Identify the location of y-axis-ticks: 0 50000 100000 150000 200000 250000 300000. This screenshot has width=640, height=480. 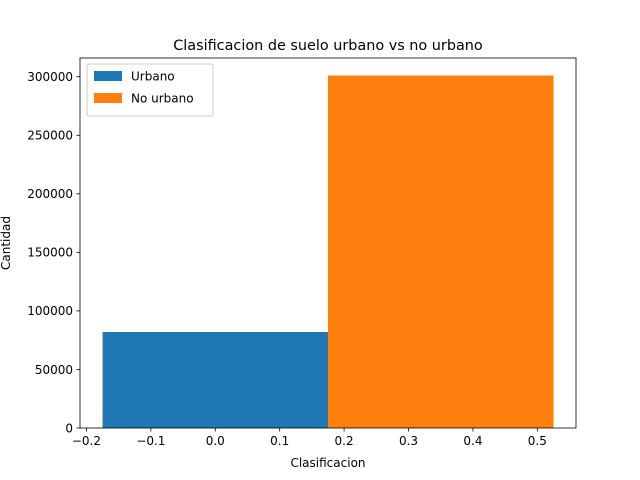
(53, 252).